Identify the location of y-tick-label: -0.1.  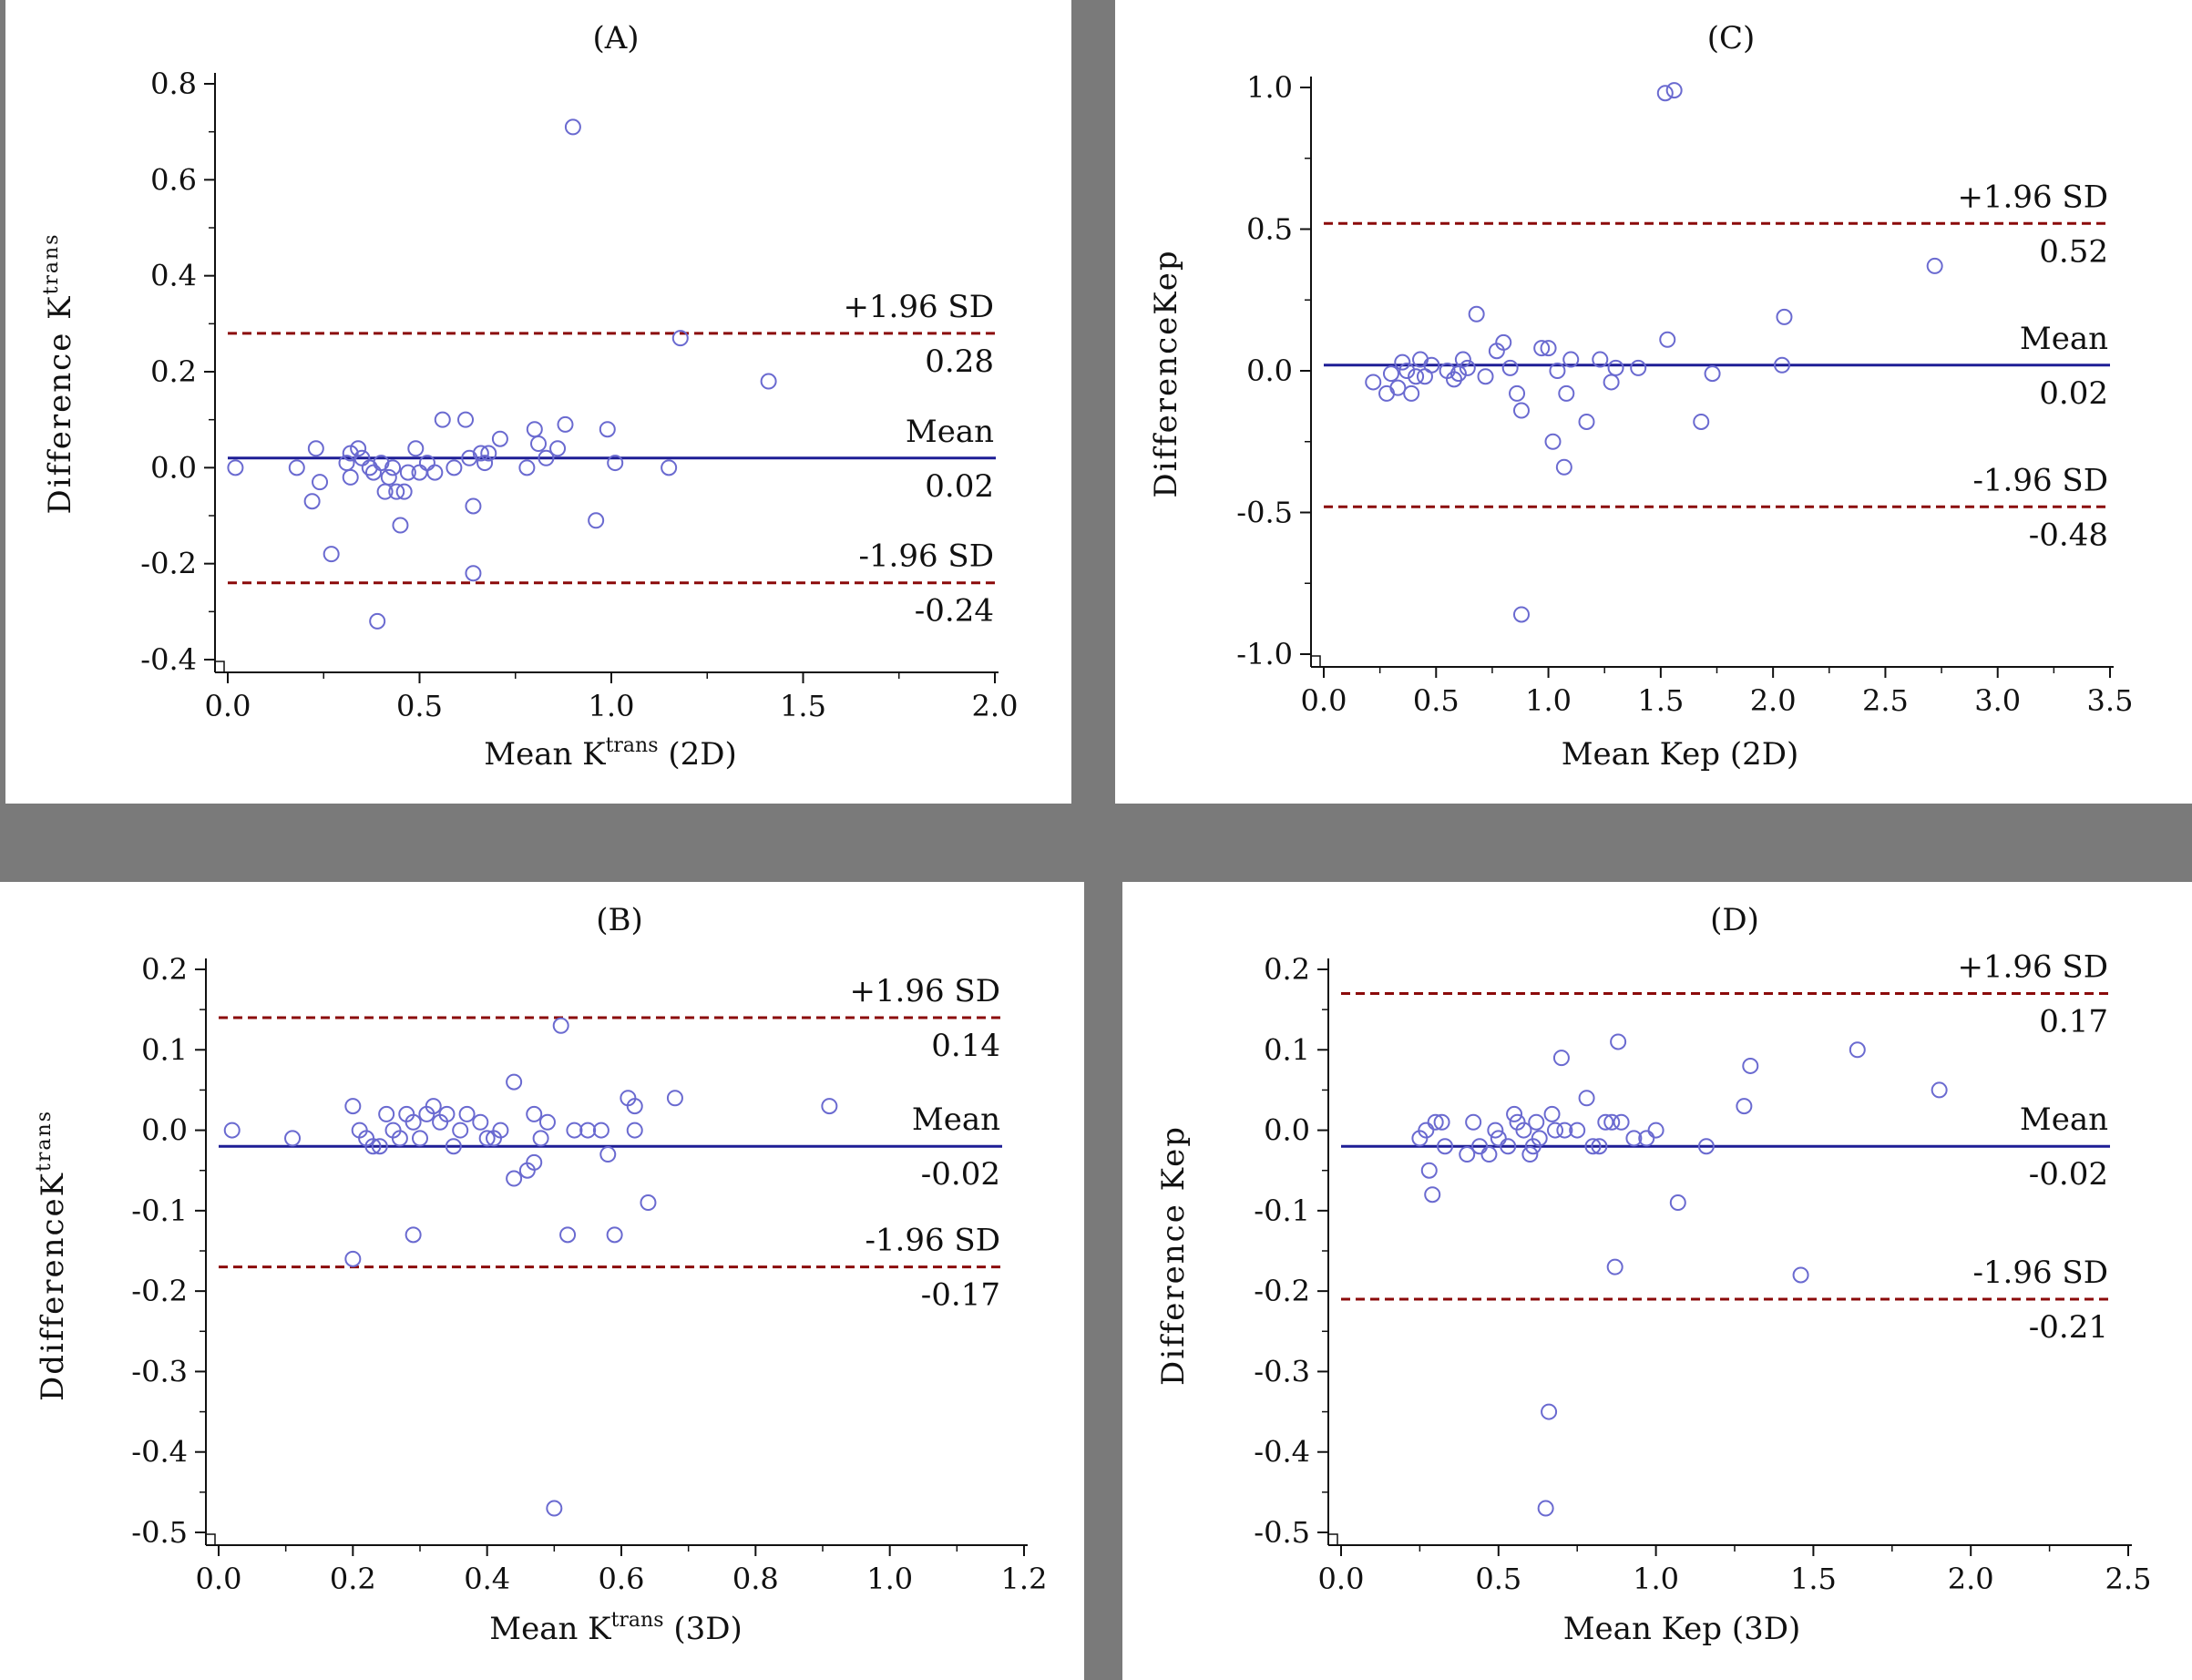
(1282, 1210).